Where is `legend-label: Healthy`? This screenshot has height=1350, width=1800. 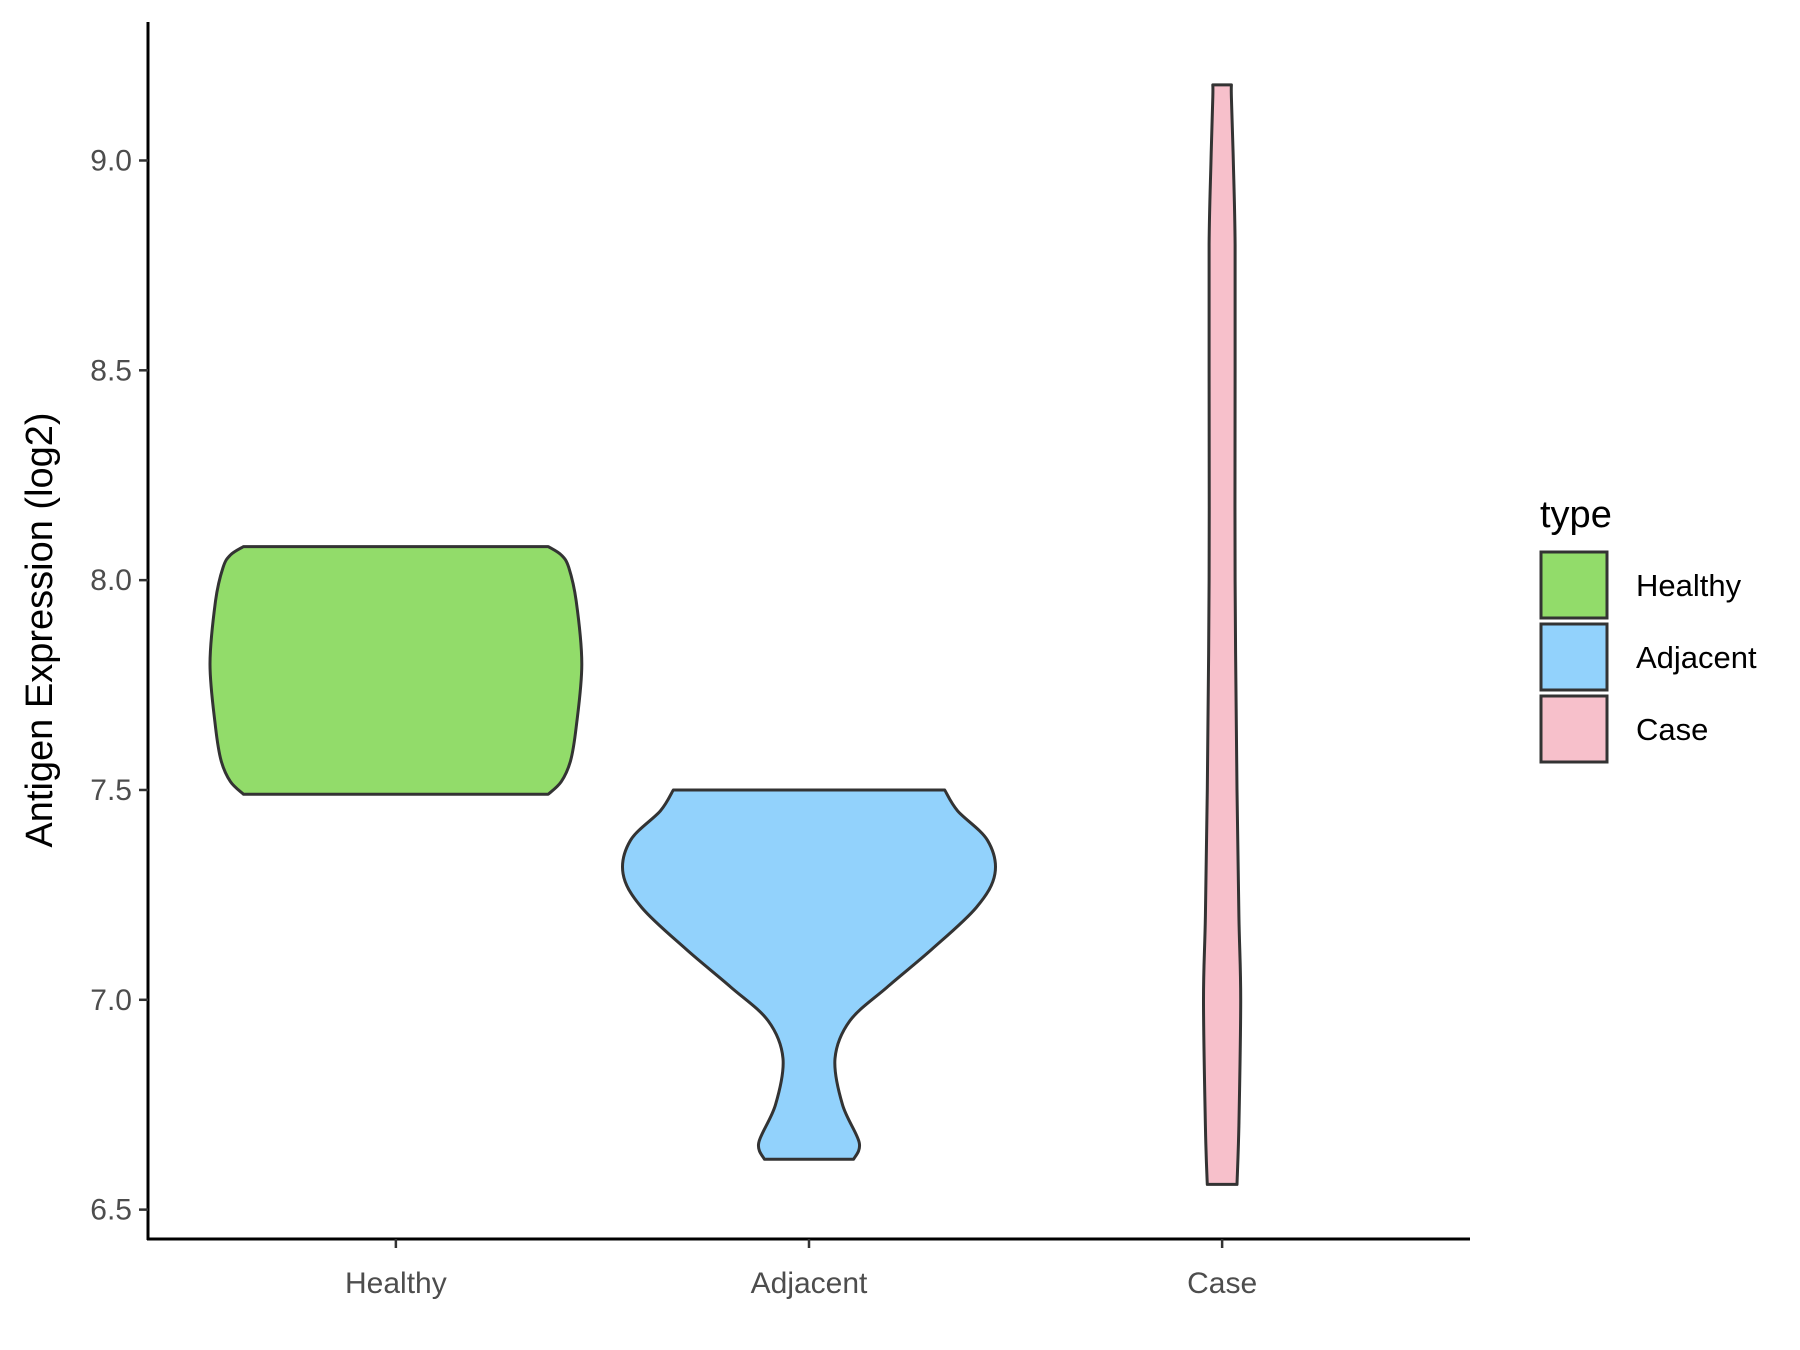
legend-label: Healthy is located at coordinates (1689, 585).